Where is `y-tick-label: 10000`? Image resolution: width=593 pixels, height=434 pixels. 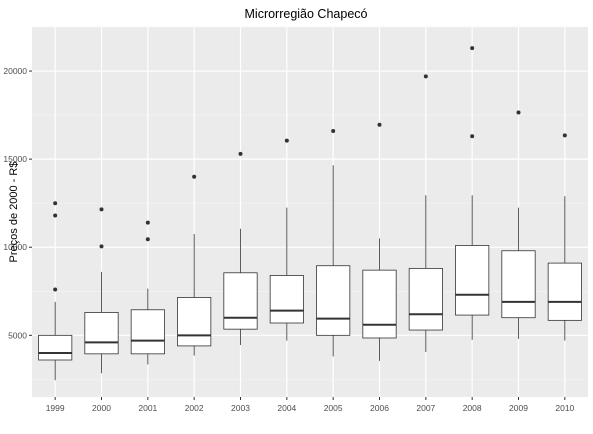
y-tick-label: 10000 is located at coordinates (15, 247).